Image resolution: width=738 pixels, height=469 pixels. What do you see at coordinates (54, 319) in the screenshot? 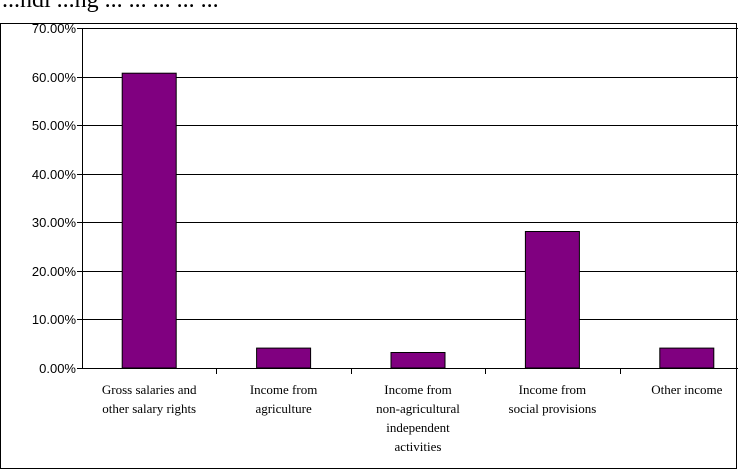
I see `y-tick-label: 10.00%` at bounding box center [54, 319].